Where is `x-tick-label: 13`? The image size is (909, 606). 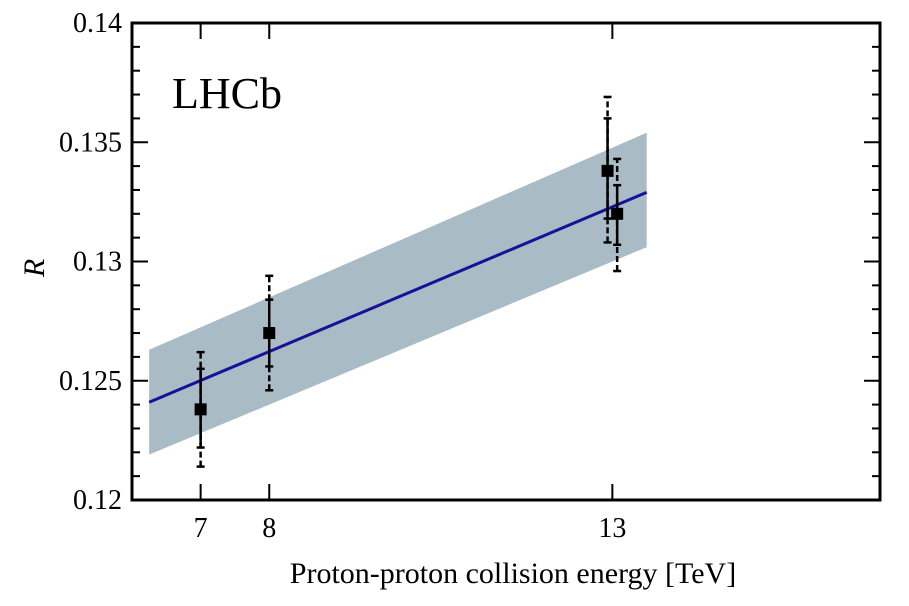
x-tick-label: 13 is located at coordinates (612, 528).